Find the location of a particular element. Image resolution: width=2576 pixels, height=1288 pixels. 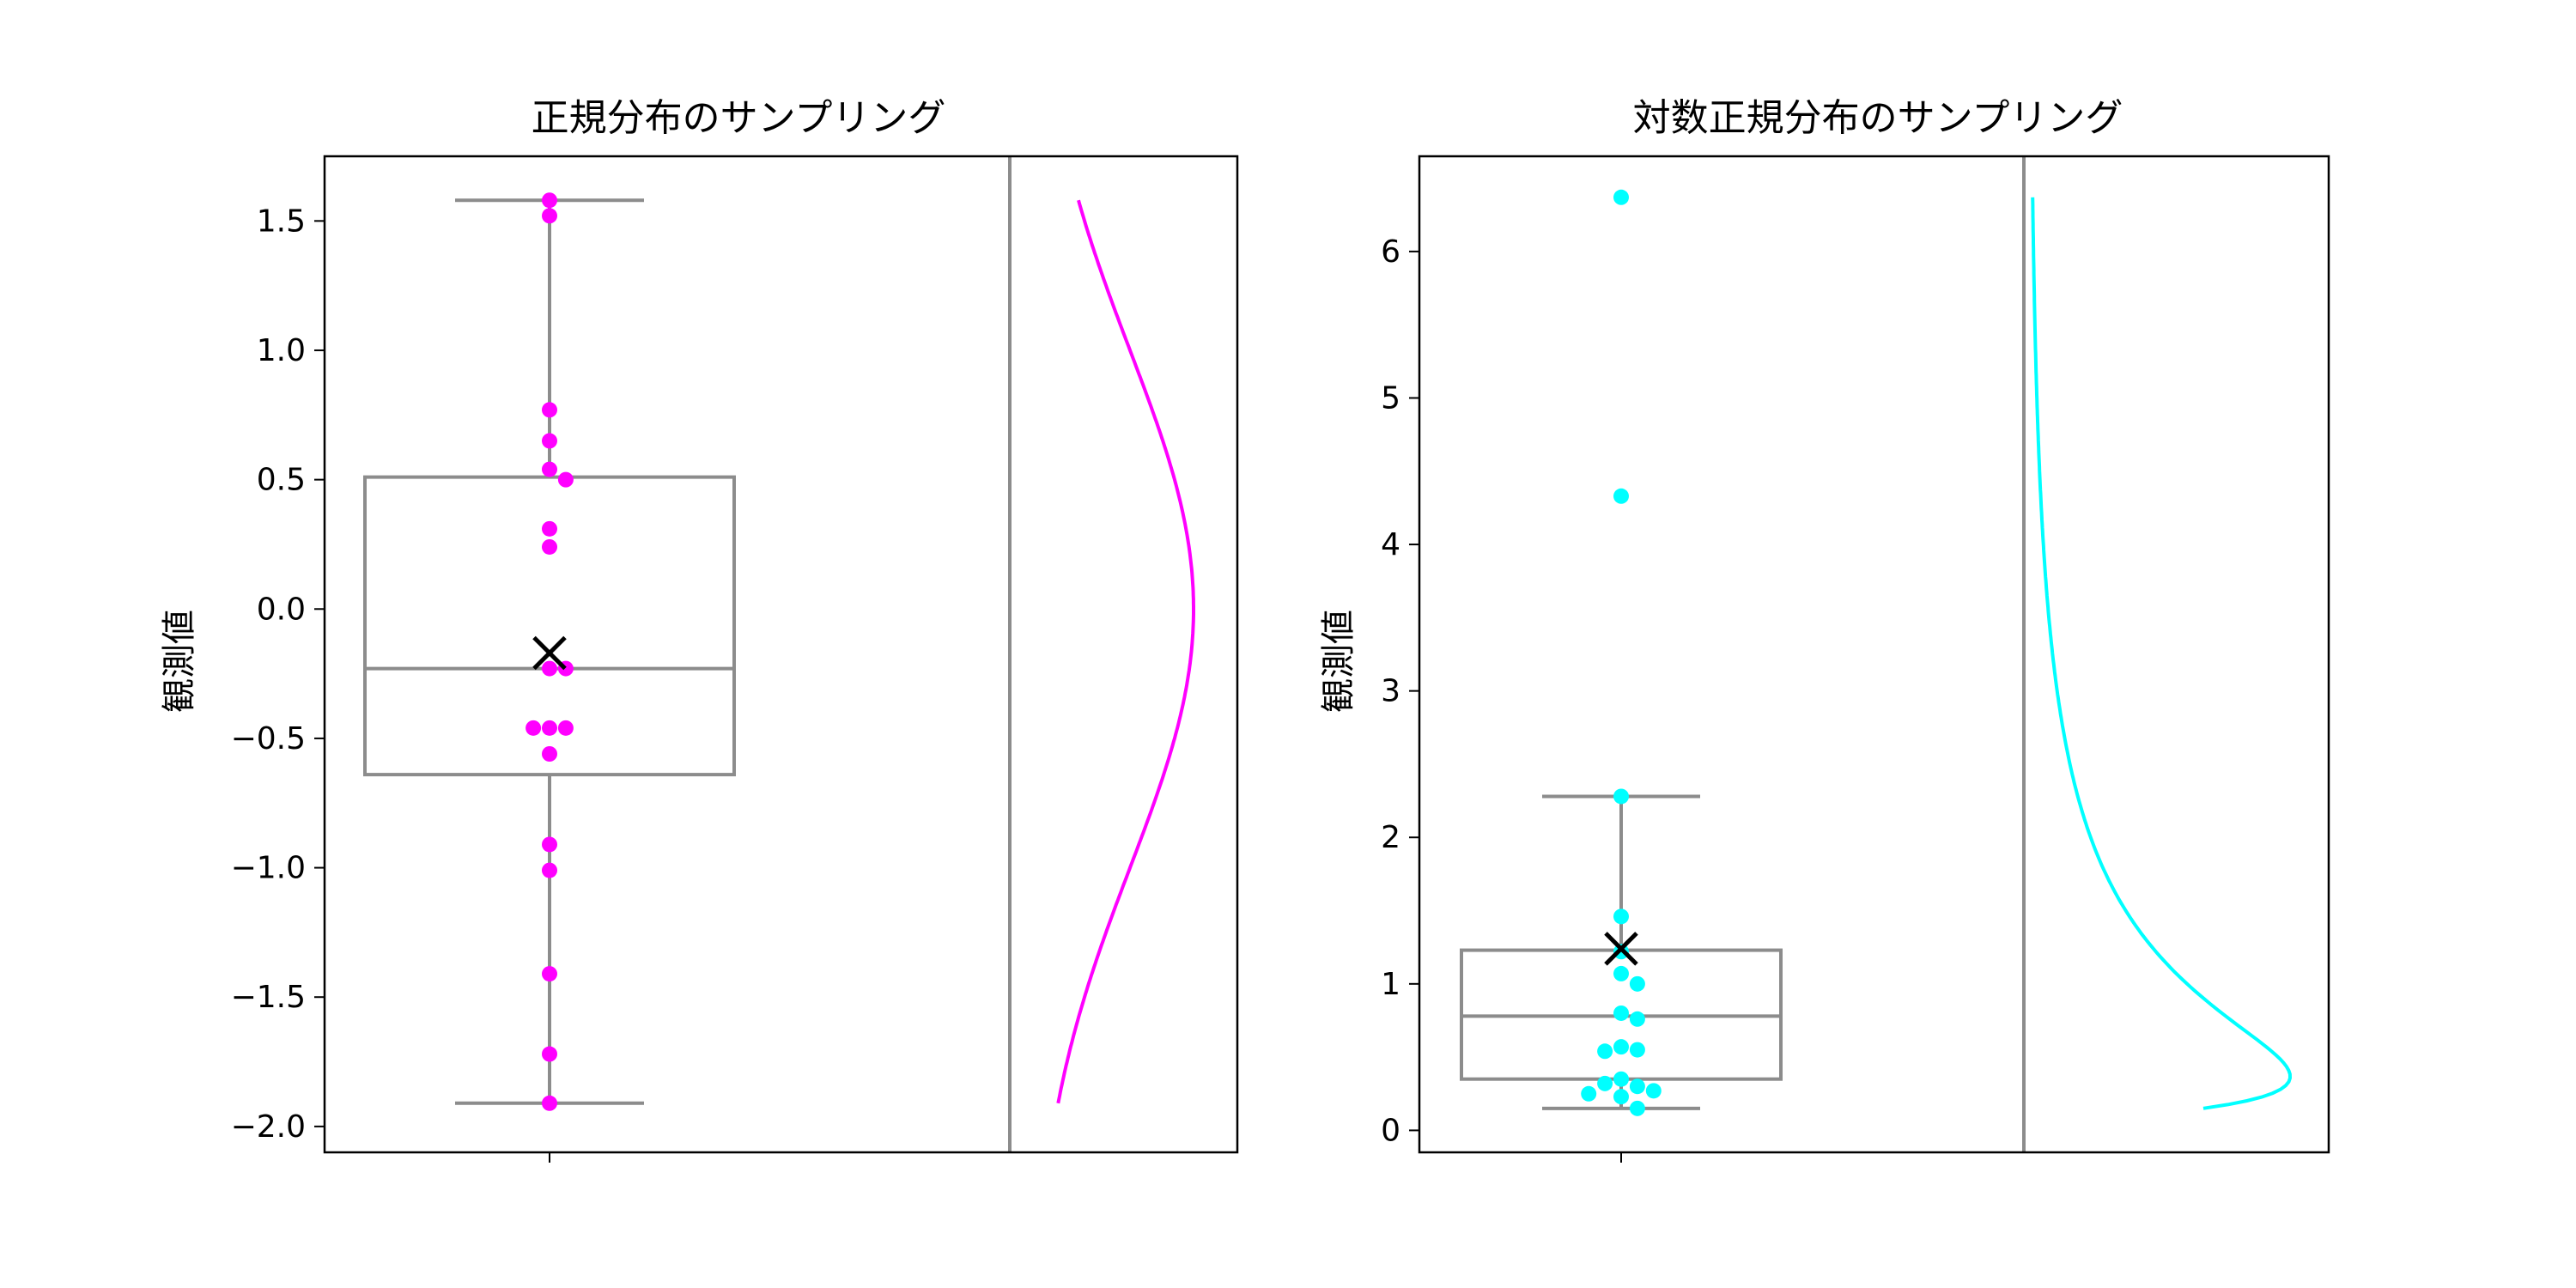

y-tick-label: −0.5 is located at coordinates (269, 738).